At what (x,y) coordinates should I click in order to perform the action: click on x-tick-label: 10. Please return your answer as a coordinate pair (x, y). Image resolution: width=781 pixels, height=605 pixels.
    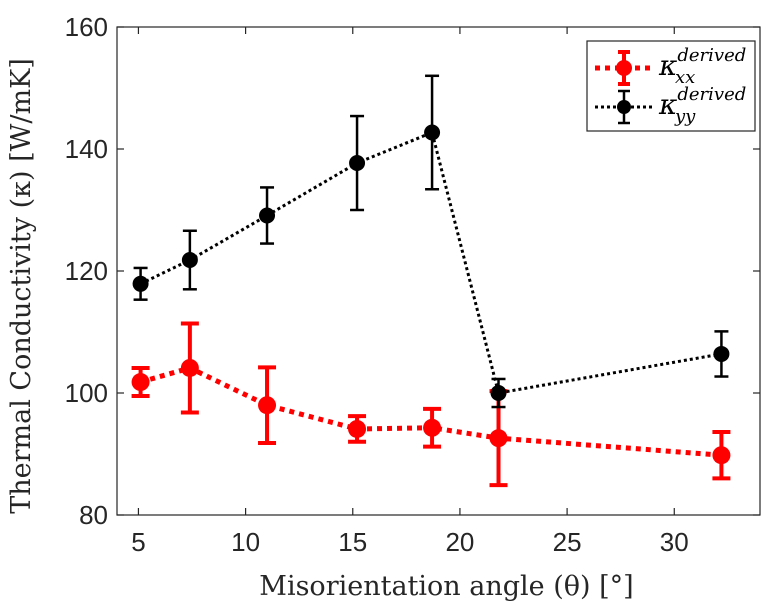
    Looking at the image, I should click on (245, 542).